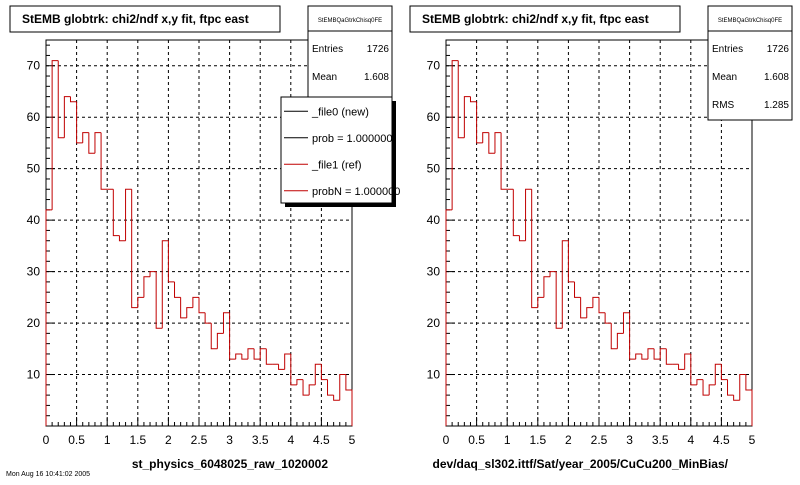 Image resolution: width=800 pixels, height=485 pixels. Describe the element at coordinates (356, 192) in the screenshot. I see `legend-label: probN = 1.000000` at that location.